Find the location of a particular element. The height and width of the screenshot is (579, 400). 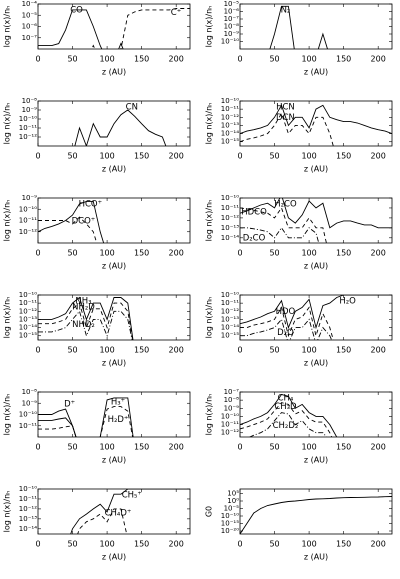

series-label: CH₂D₂ is located at coordinates (286, 426).